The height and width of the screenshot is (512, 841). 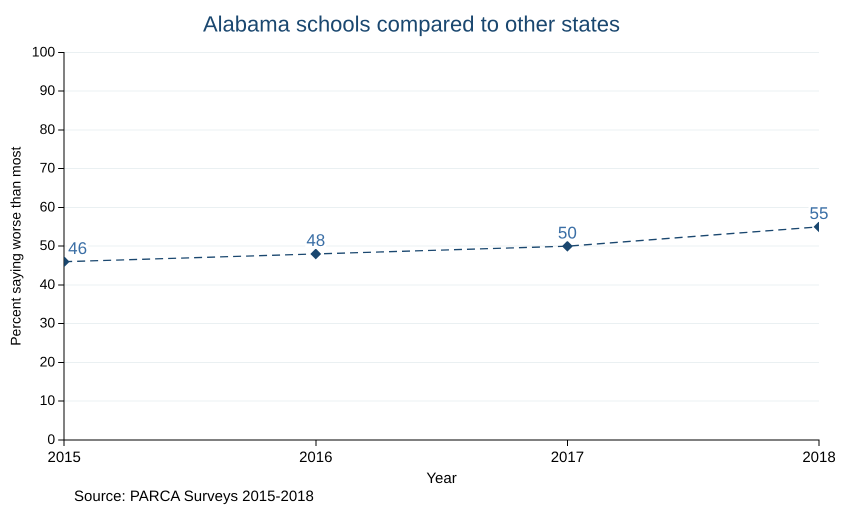 What do you see at coordinates (441, 479) in the screenshot?
I see `x-axis-title: Year` at bounding box center [441, 479].